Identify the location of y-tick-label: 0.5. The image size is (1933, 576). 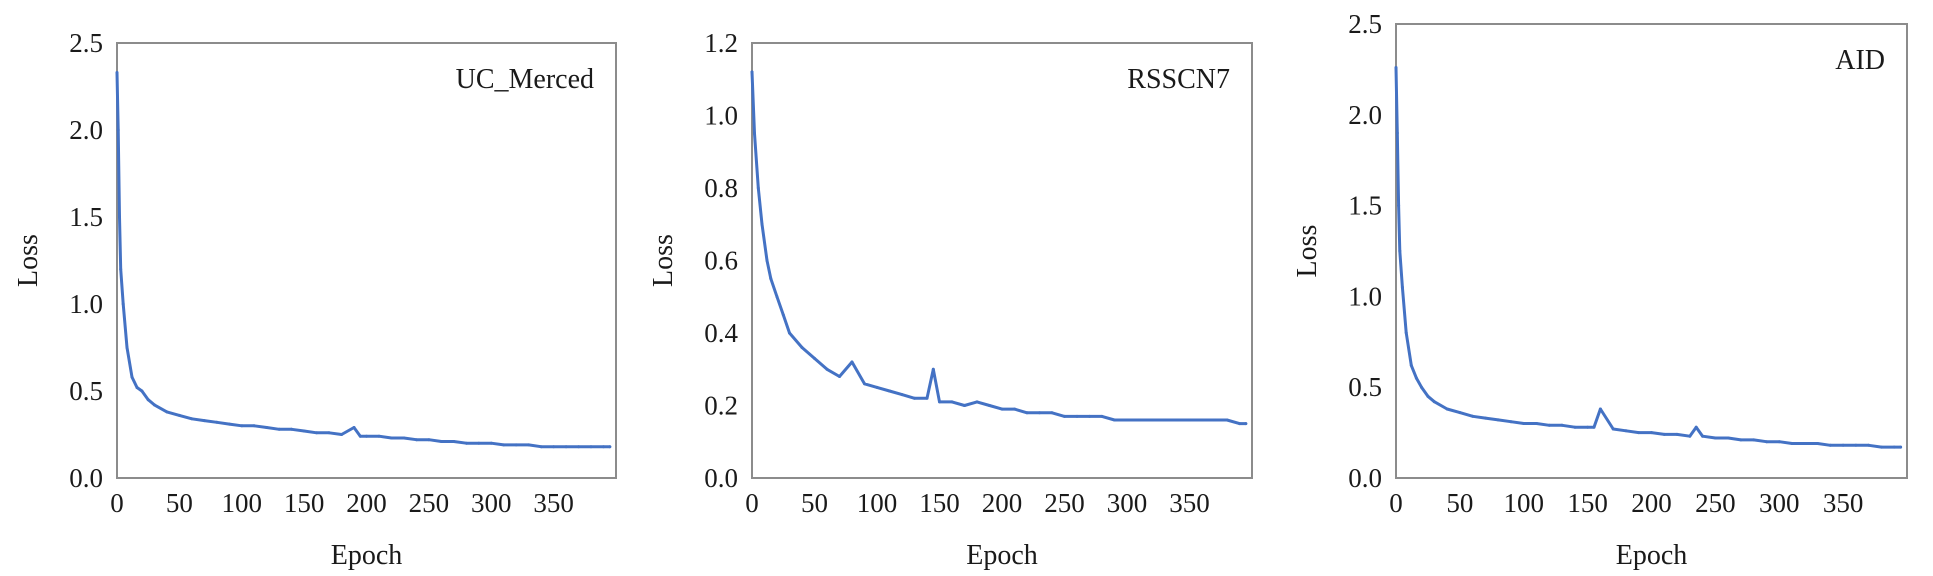
(86, 391).